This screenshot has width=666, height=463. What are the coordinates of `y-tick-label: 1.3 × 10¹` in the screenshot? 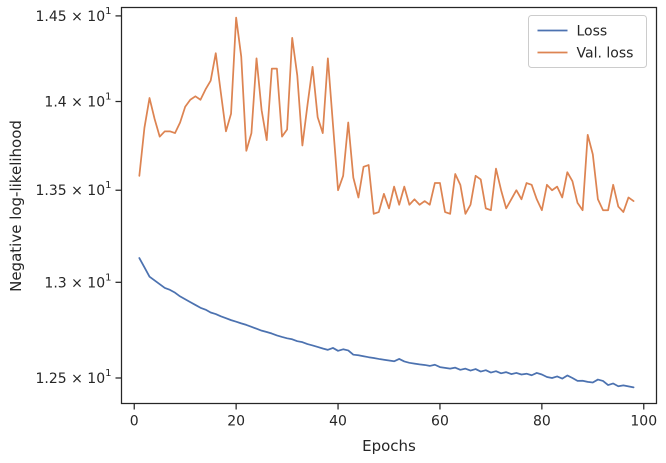 It's located at (77, 281).